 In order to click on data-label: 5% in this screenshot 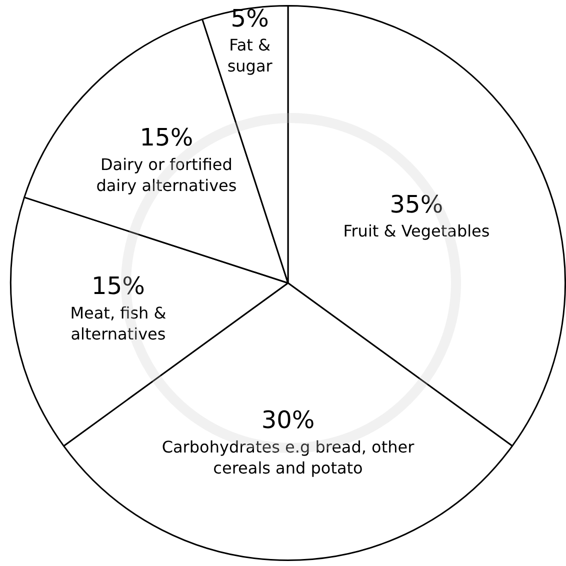, I will do `click(249, 18)`.